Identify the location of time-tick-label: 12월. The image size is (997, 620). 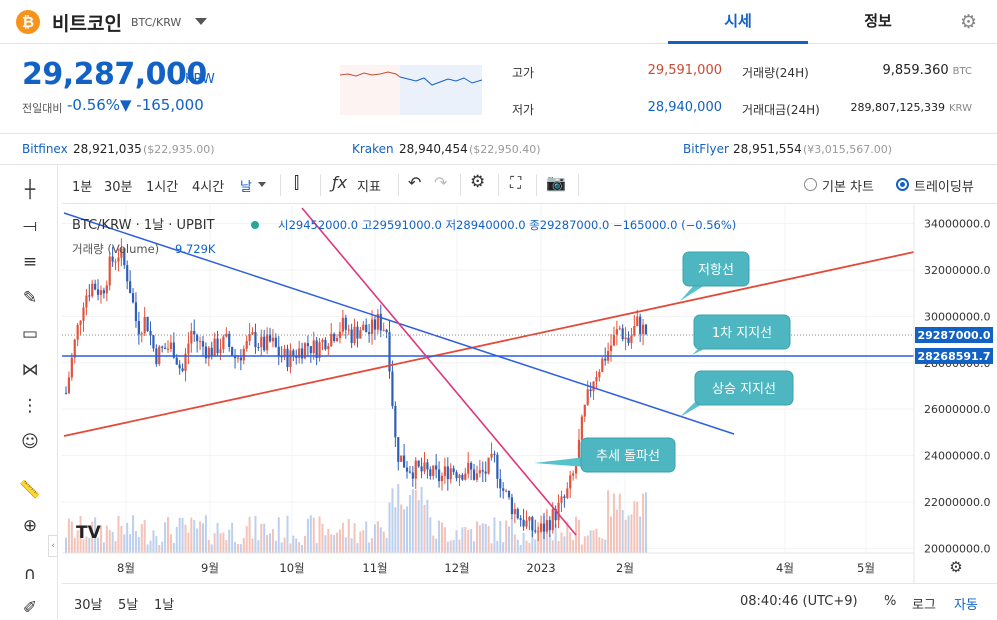
(456, 568).